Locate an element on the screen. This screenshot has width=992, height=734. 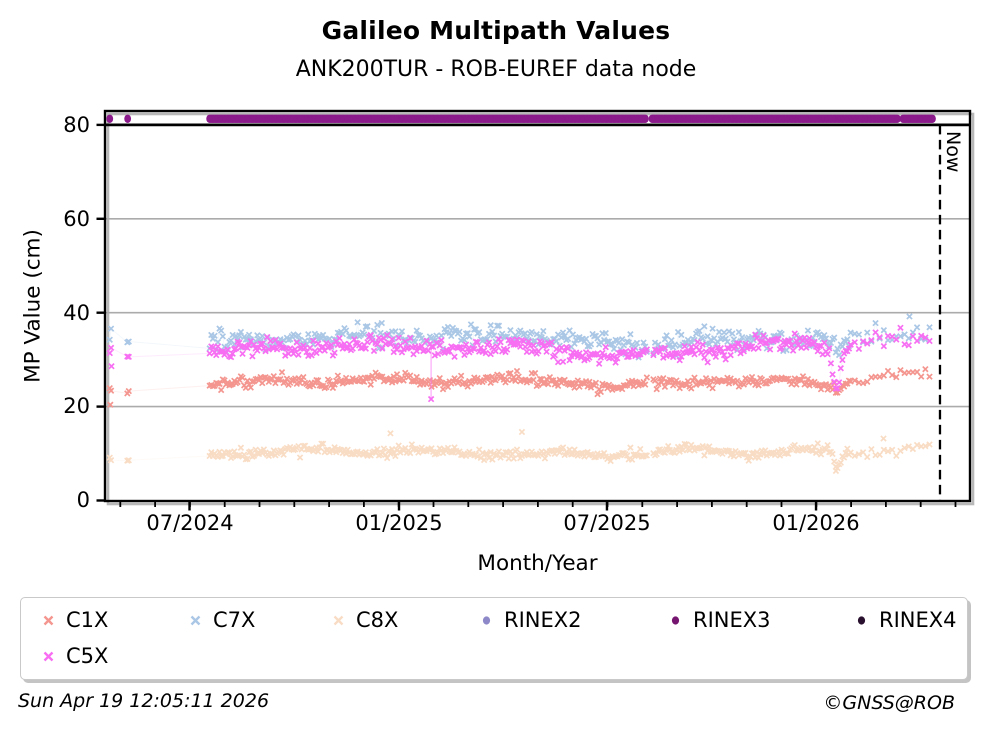
legend-item-rinex2: RINEX2 is located at coordinates (530, 620).